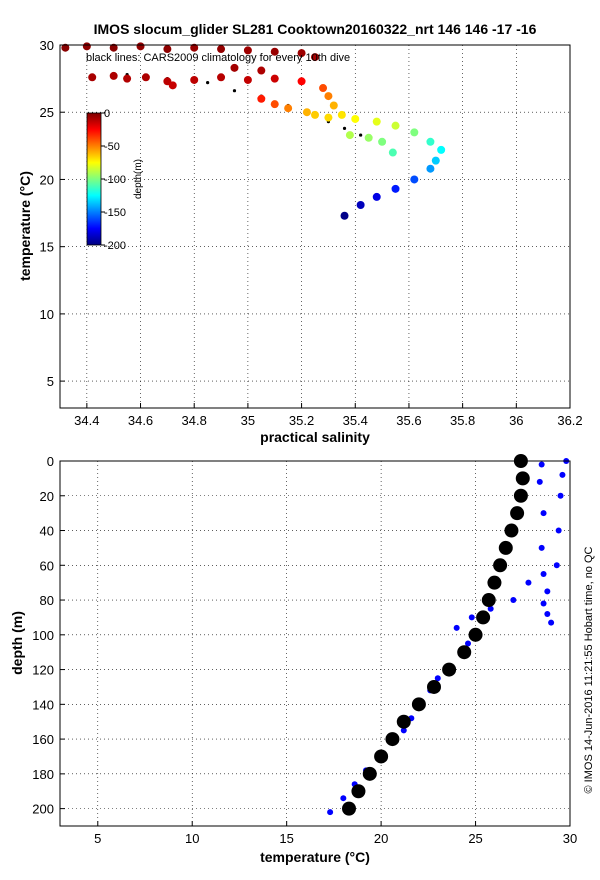 This screenshot has width=600, height=880. I want to click on ts-x-tick-labels: 34.4 34.6 34.8 35 35.2 35.4 35.6 35.8 36 36.2, so click(328, 420).